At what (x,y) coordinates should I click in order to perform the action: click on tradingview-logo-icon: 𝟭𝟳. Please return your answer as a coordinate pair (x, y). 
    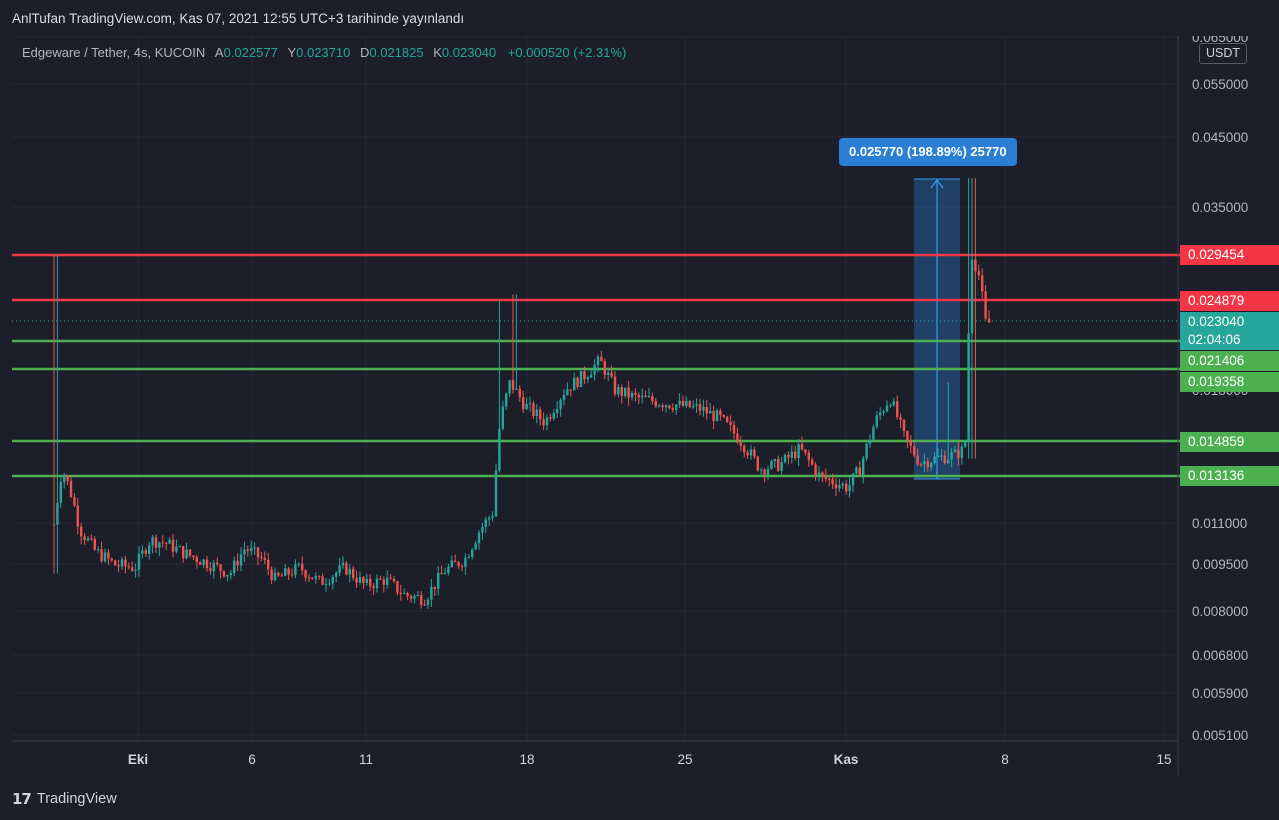
    Looking at the image, I should click on (22, 799).